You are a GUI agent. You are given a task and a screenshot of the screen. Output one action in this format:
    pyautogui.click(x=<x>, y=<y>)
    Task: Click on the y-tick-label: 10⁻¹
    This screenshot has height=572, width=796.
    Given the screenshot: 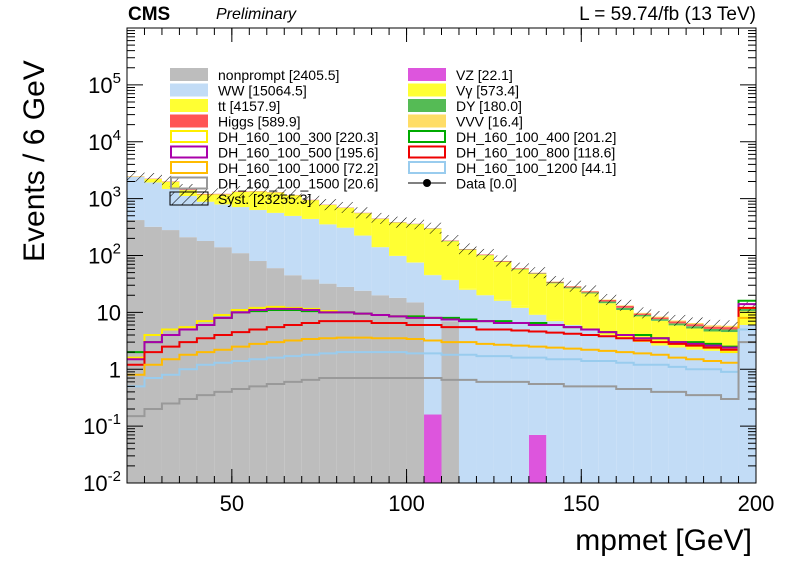 What is the action you would take?
    pyautogui.click(x=102, y=425)
    